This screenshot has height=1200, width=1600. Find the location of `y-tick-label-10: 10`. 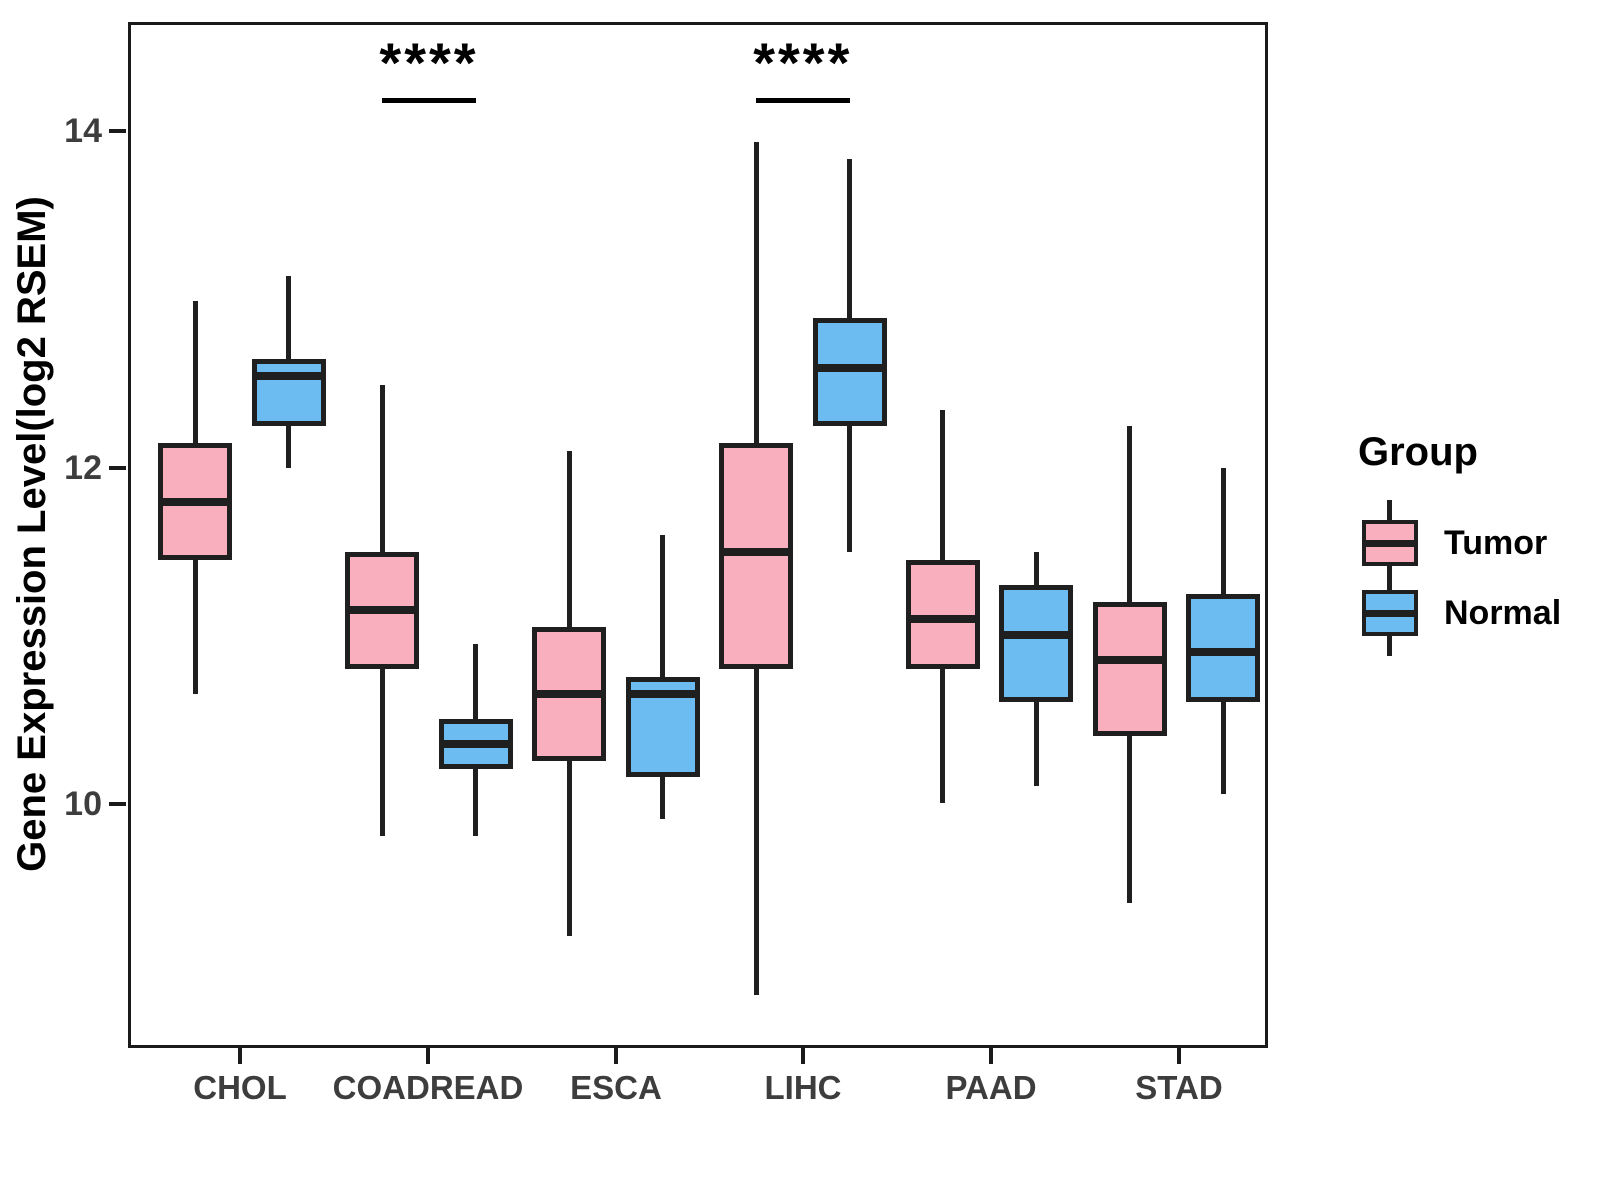

y-tick-label-10: 10 is located at coordinates (83, 804).